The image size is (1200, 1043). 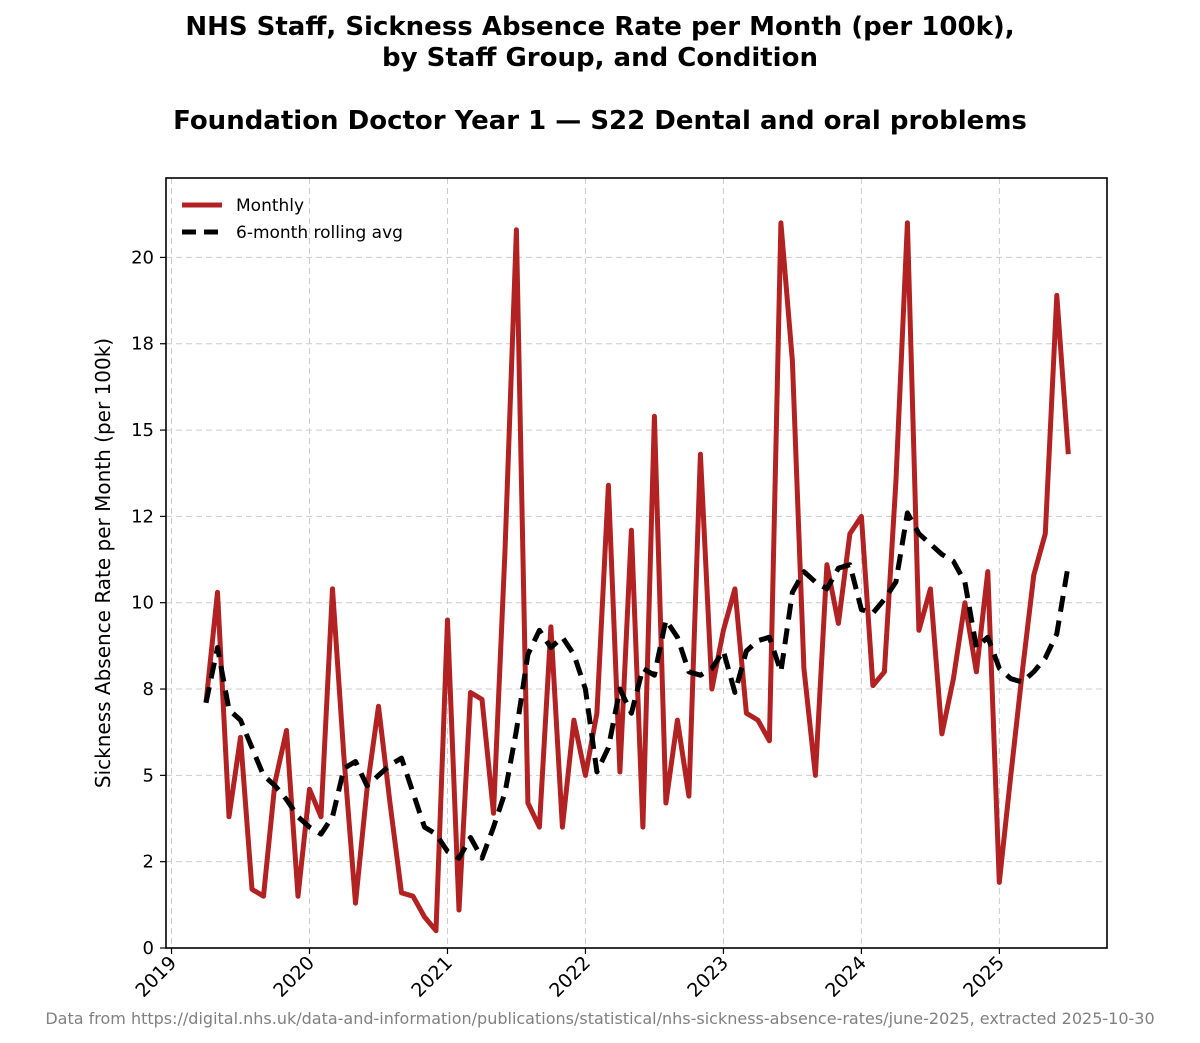 What do you see at coordinates (142, 344) in the screenshot?
I see `y-tick-label: 18` at bounding box center [142, 344].